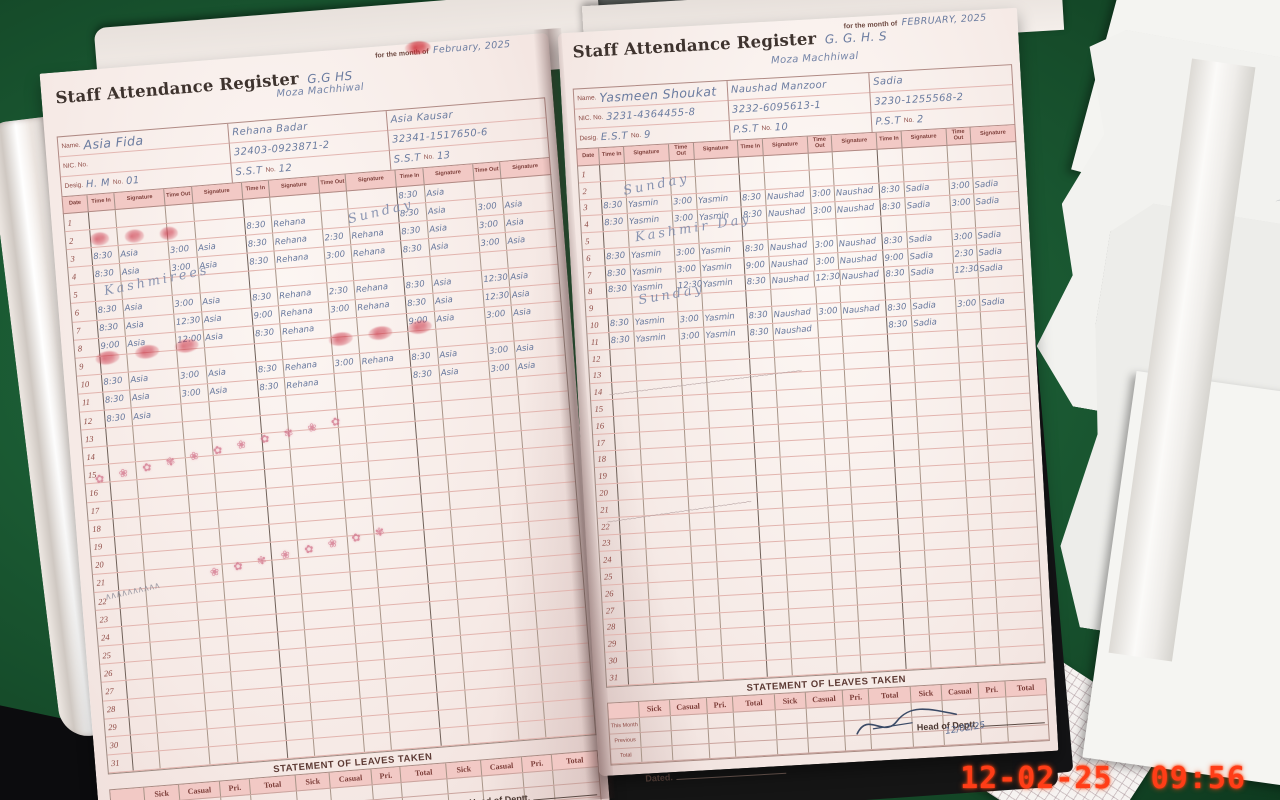 This screenshot has width=1280, height=800. I want to click on day-cell: 6, so click(594, 257).